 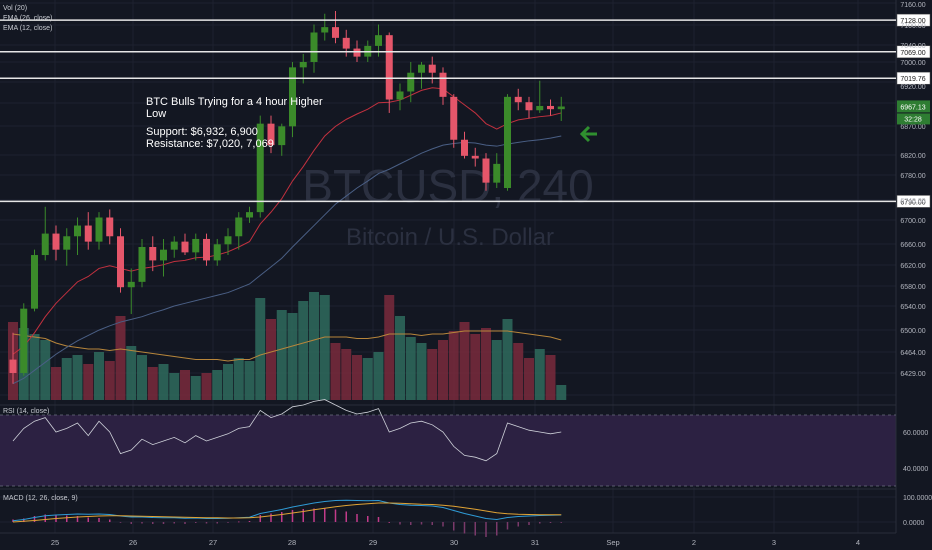 What do you see at coordinates (15, 8) in the screenshot?
I see `vol-label: Vol (20)` at bounding box center [15, 8].